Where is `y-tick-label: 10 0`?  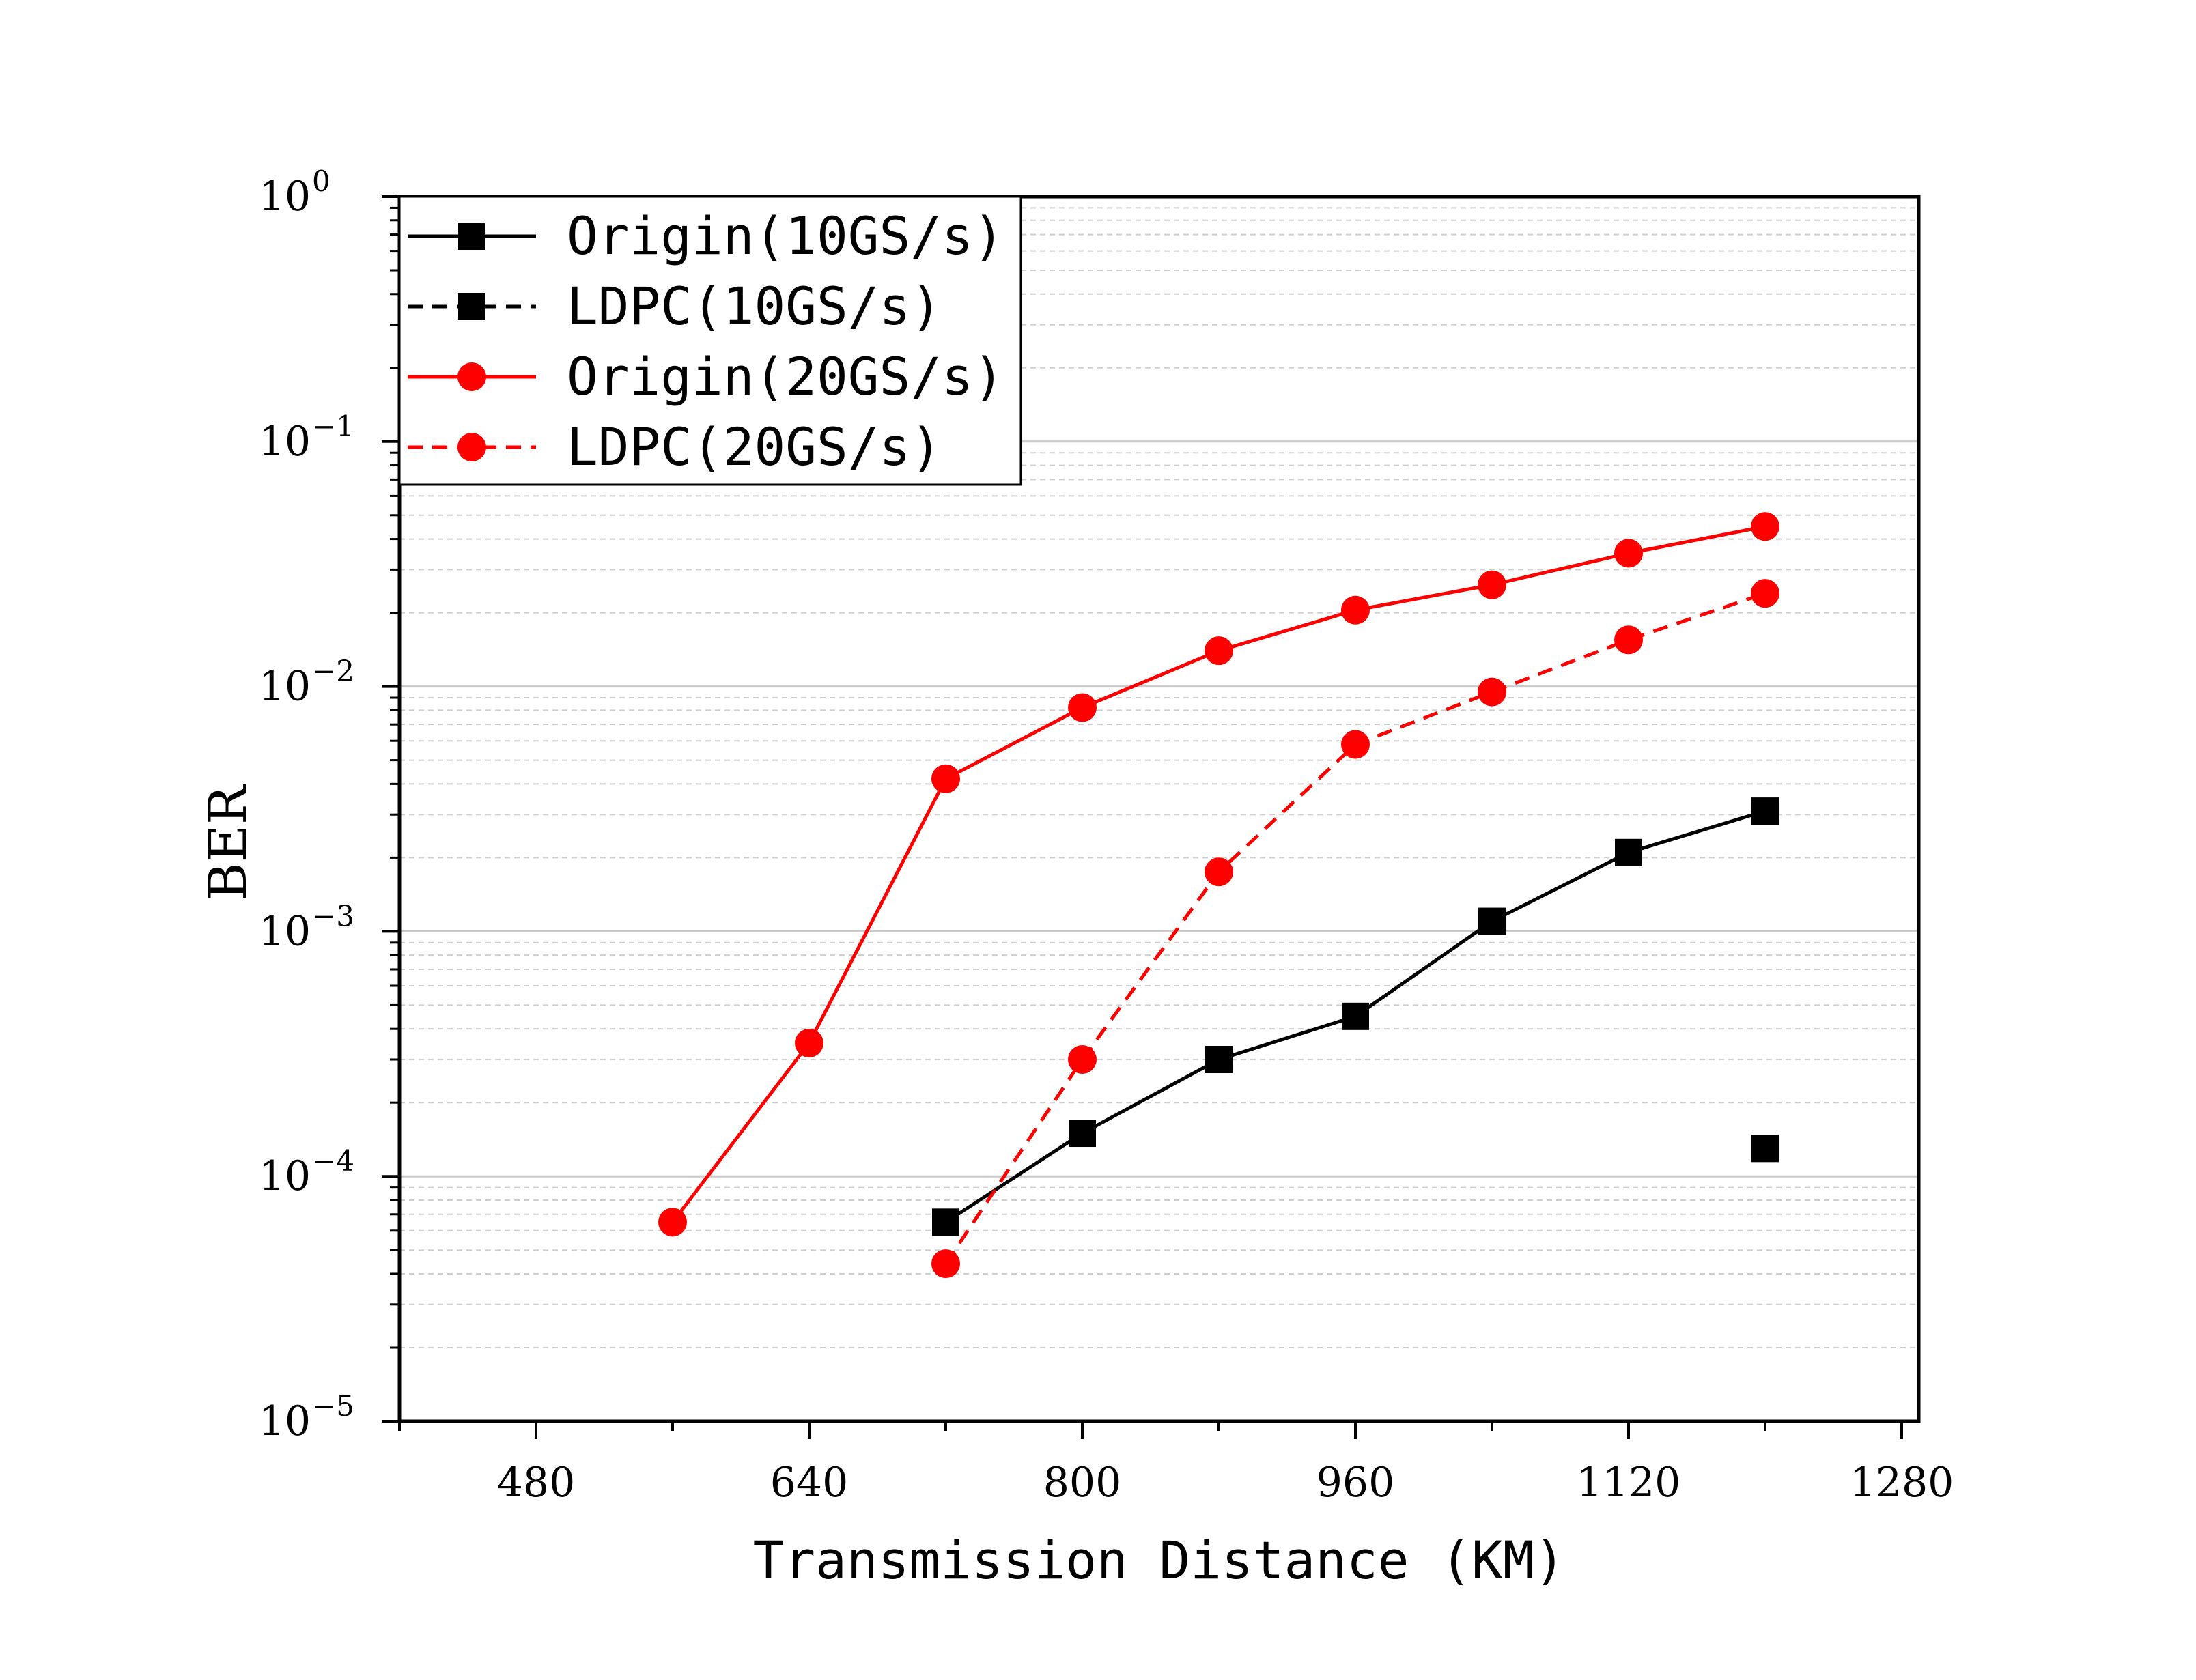 y-tick-label: 10 0 is located at coordinates (295, 192).